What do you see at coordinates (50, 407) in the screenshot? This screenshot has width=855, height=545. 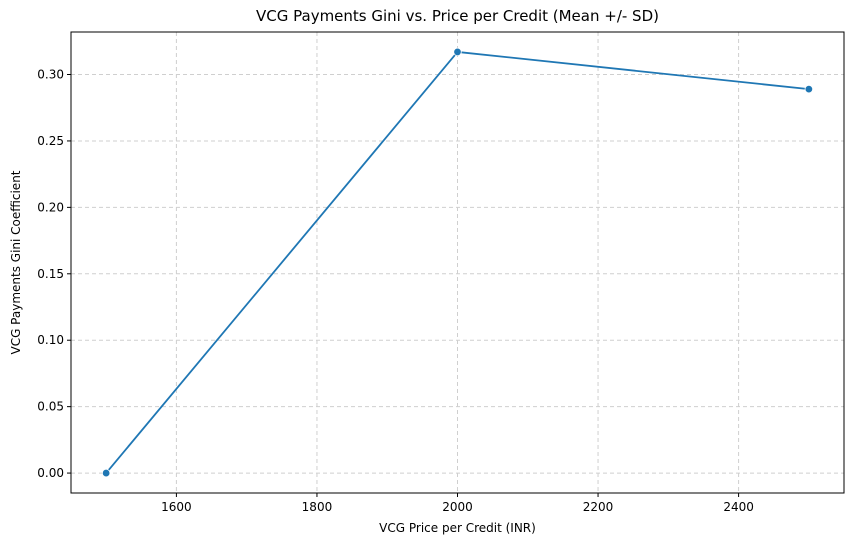 I see `y-tick-label: 0.05` at bounding box center [50, 407].